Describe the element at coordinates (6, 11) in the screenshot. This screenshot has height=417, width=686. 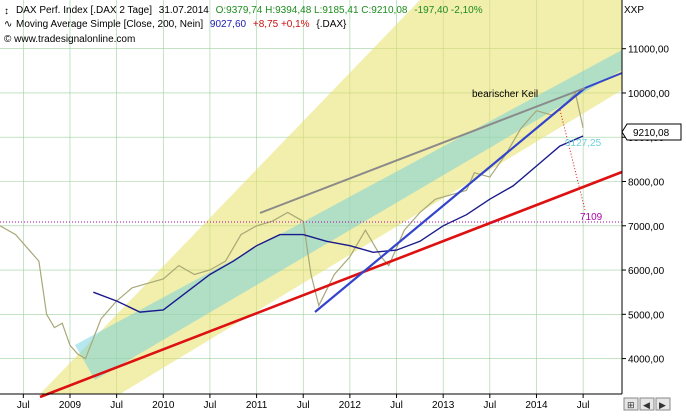
I see `expand-icon: ↕` at that location.